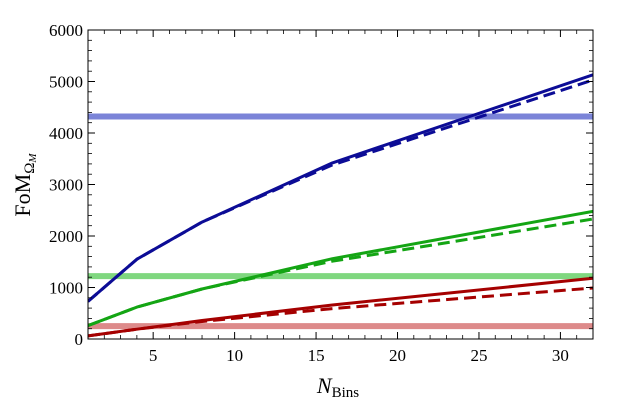  I want to click on y-tick-label: 4000, so click(66, 133).